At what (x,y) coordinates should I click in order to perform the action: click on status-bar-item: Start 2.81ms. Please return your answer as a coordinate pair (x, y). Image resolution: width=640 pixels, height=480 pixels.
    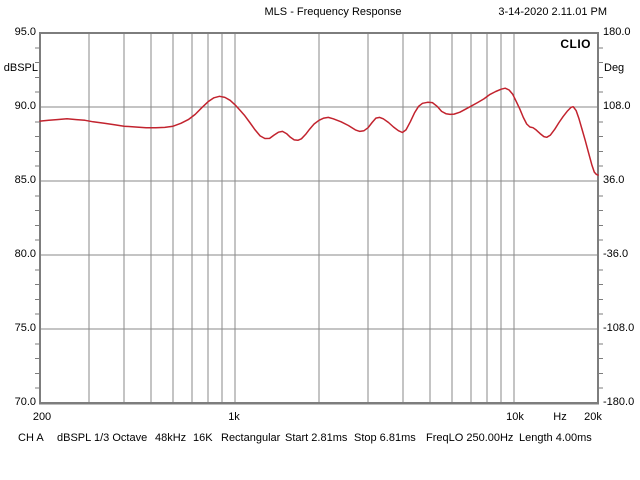
    Looking at the image, I should click on (316, 438).